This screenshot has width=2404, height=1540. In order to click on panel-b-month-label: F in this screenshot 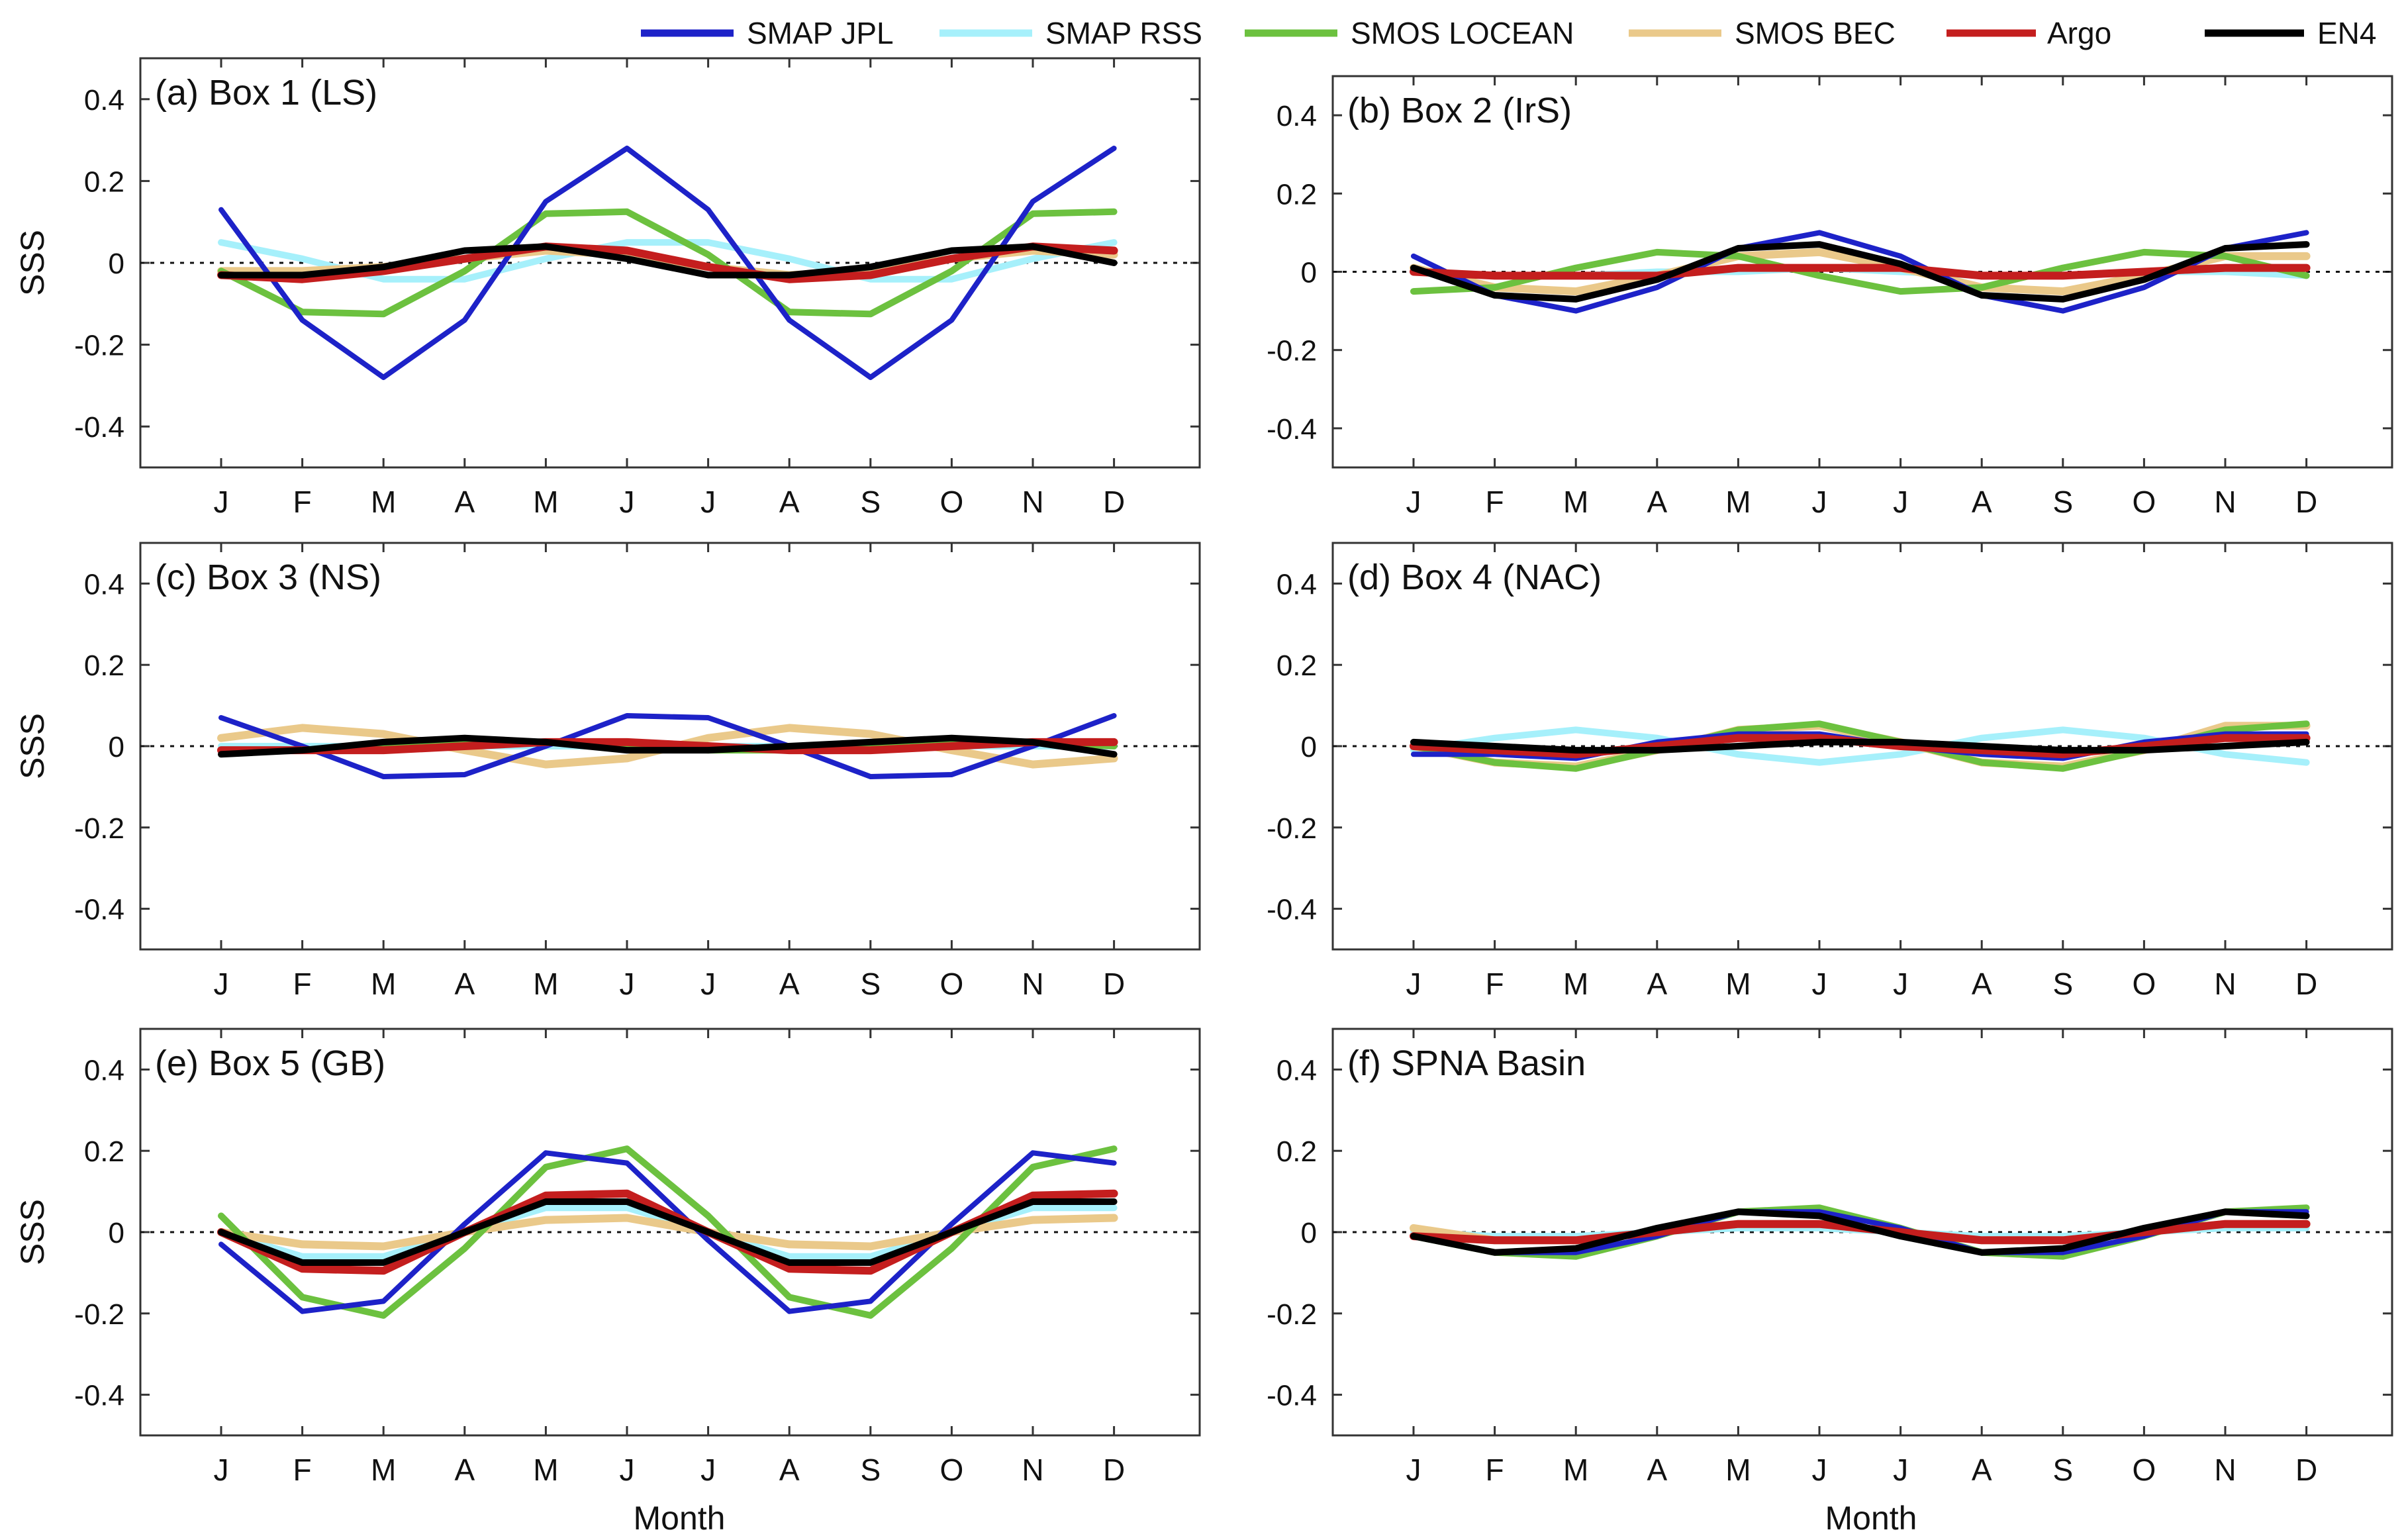, I will do `click(1495, 502)`.